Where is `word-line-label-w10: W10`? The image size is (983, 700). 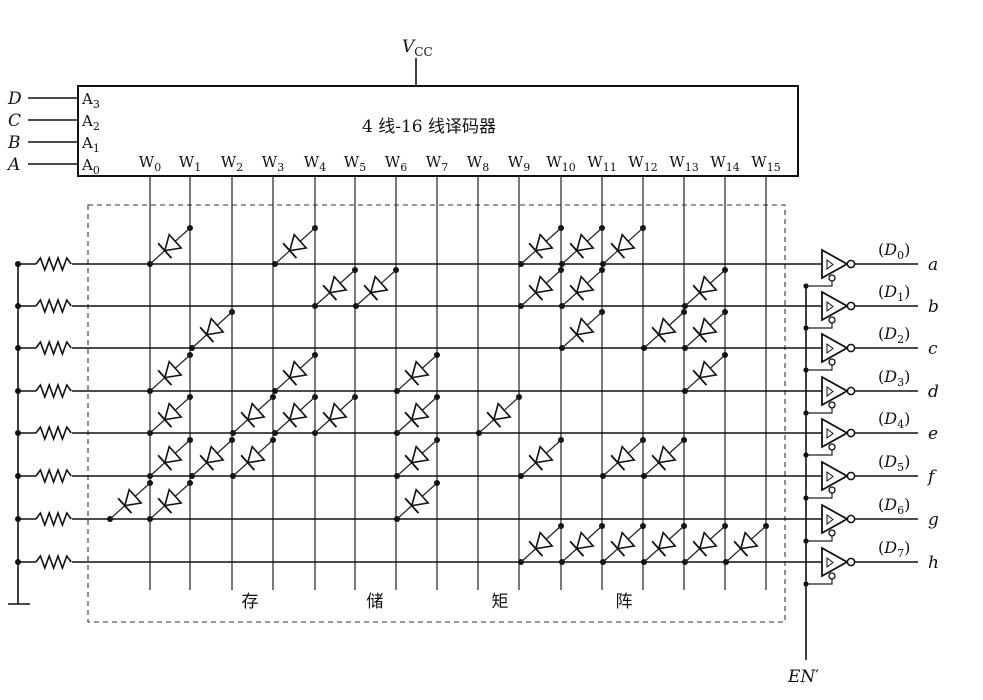 word-line-label-w10: W10 is located at coordinates (560, 163).